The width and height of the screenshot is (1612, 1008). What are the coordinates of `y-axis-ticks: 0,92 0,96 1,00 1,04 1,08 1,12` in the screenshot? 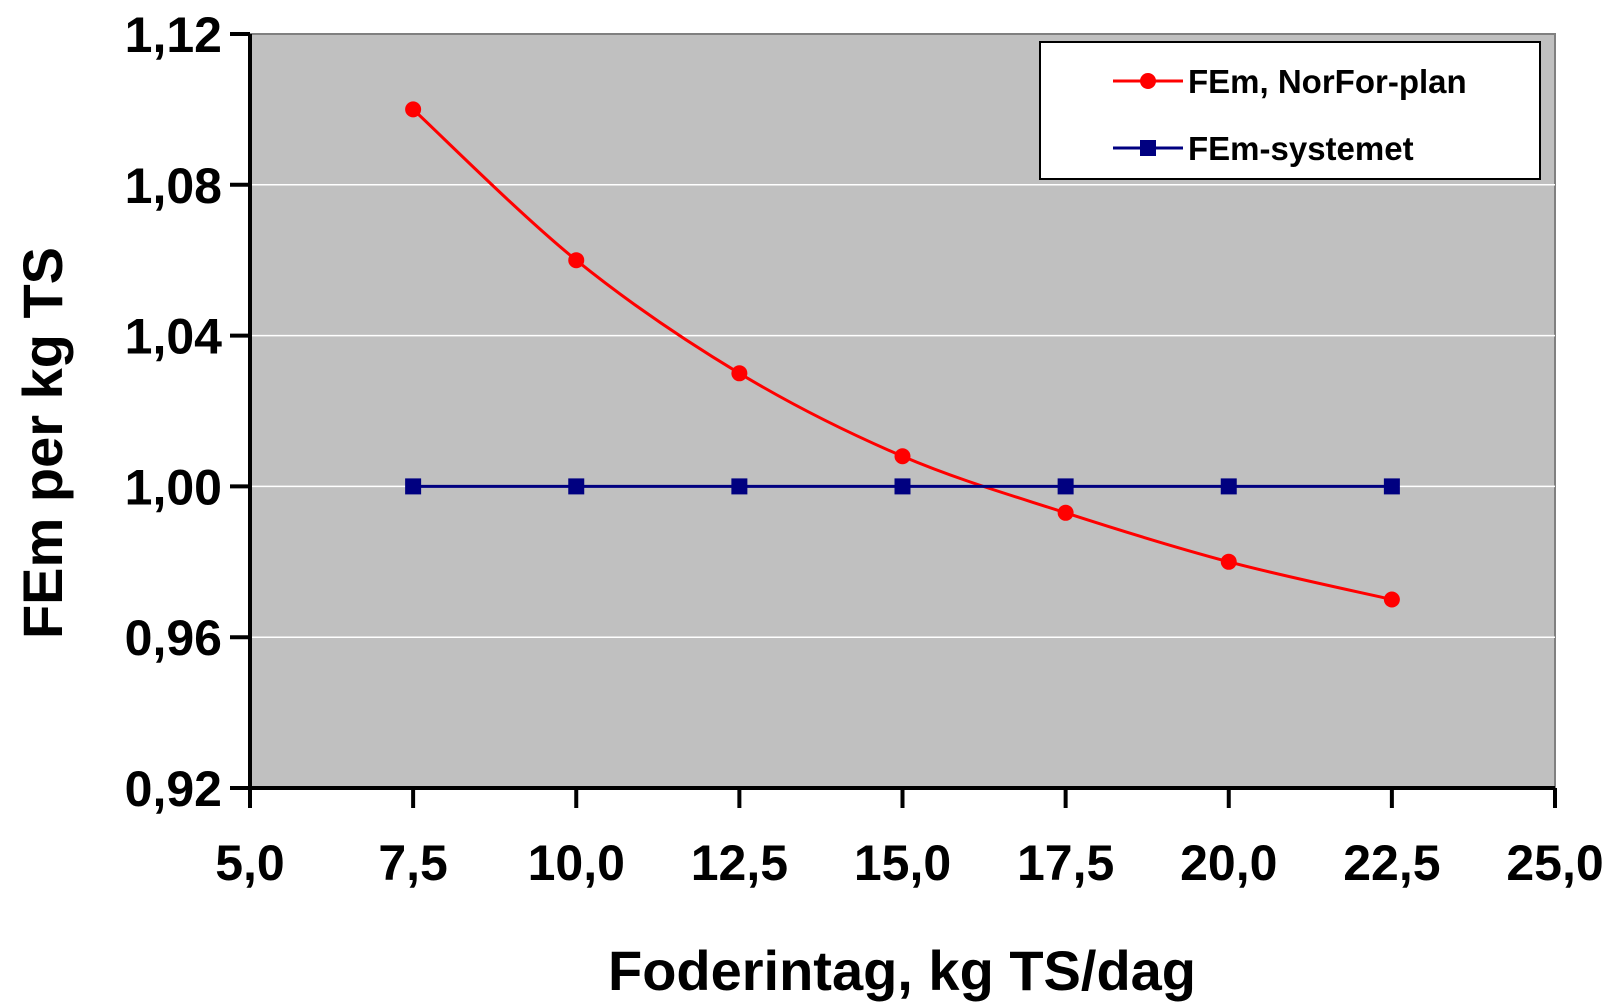 It's located at (187, 412).